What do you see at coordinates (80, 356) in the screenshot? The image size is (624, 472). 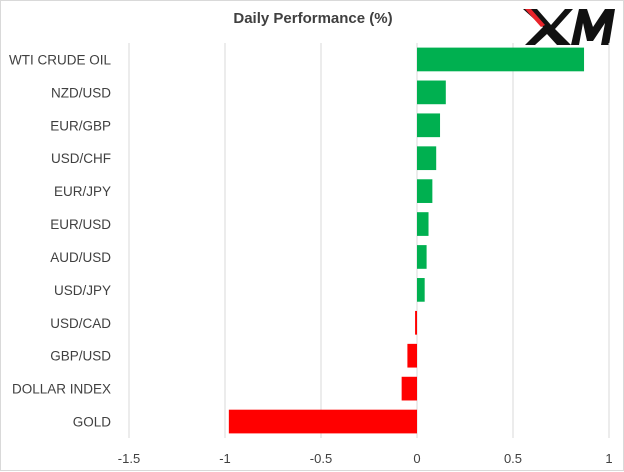 I see `category-label: GBP/USD` at bounding box center [80, 356].